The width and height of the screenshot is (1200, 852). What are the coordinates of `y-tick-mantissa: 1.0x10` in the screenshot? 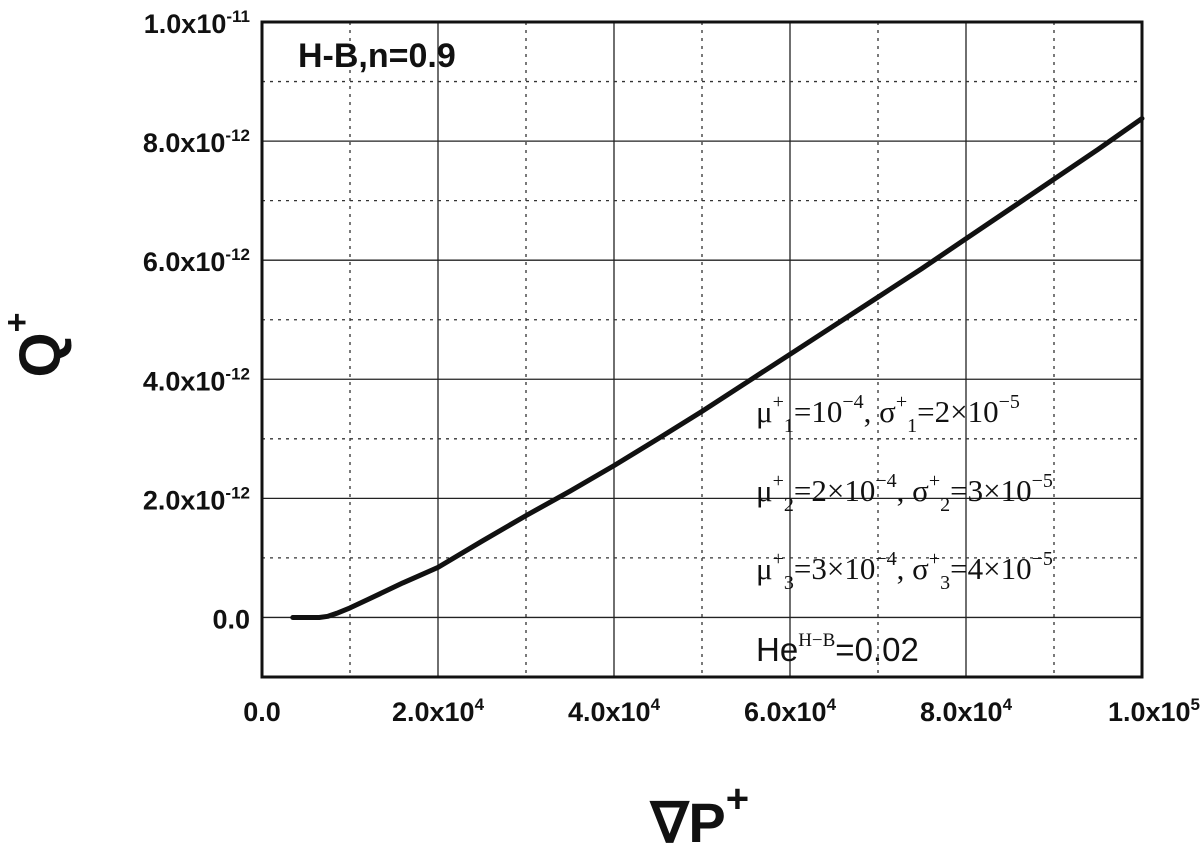 It's located at (185, 24).